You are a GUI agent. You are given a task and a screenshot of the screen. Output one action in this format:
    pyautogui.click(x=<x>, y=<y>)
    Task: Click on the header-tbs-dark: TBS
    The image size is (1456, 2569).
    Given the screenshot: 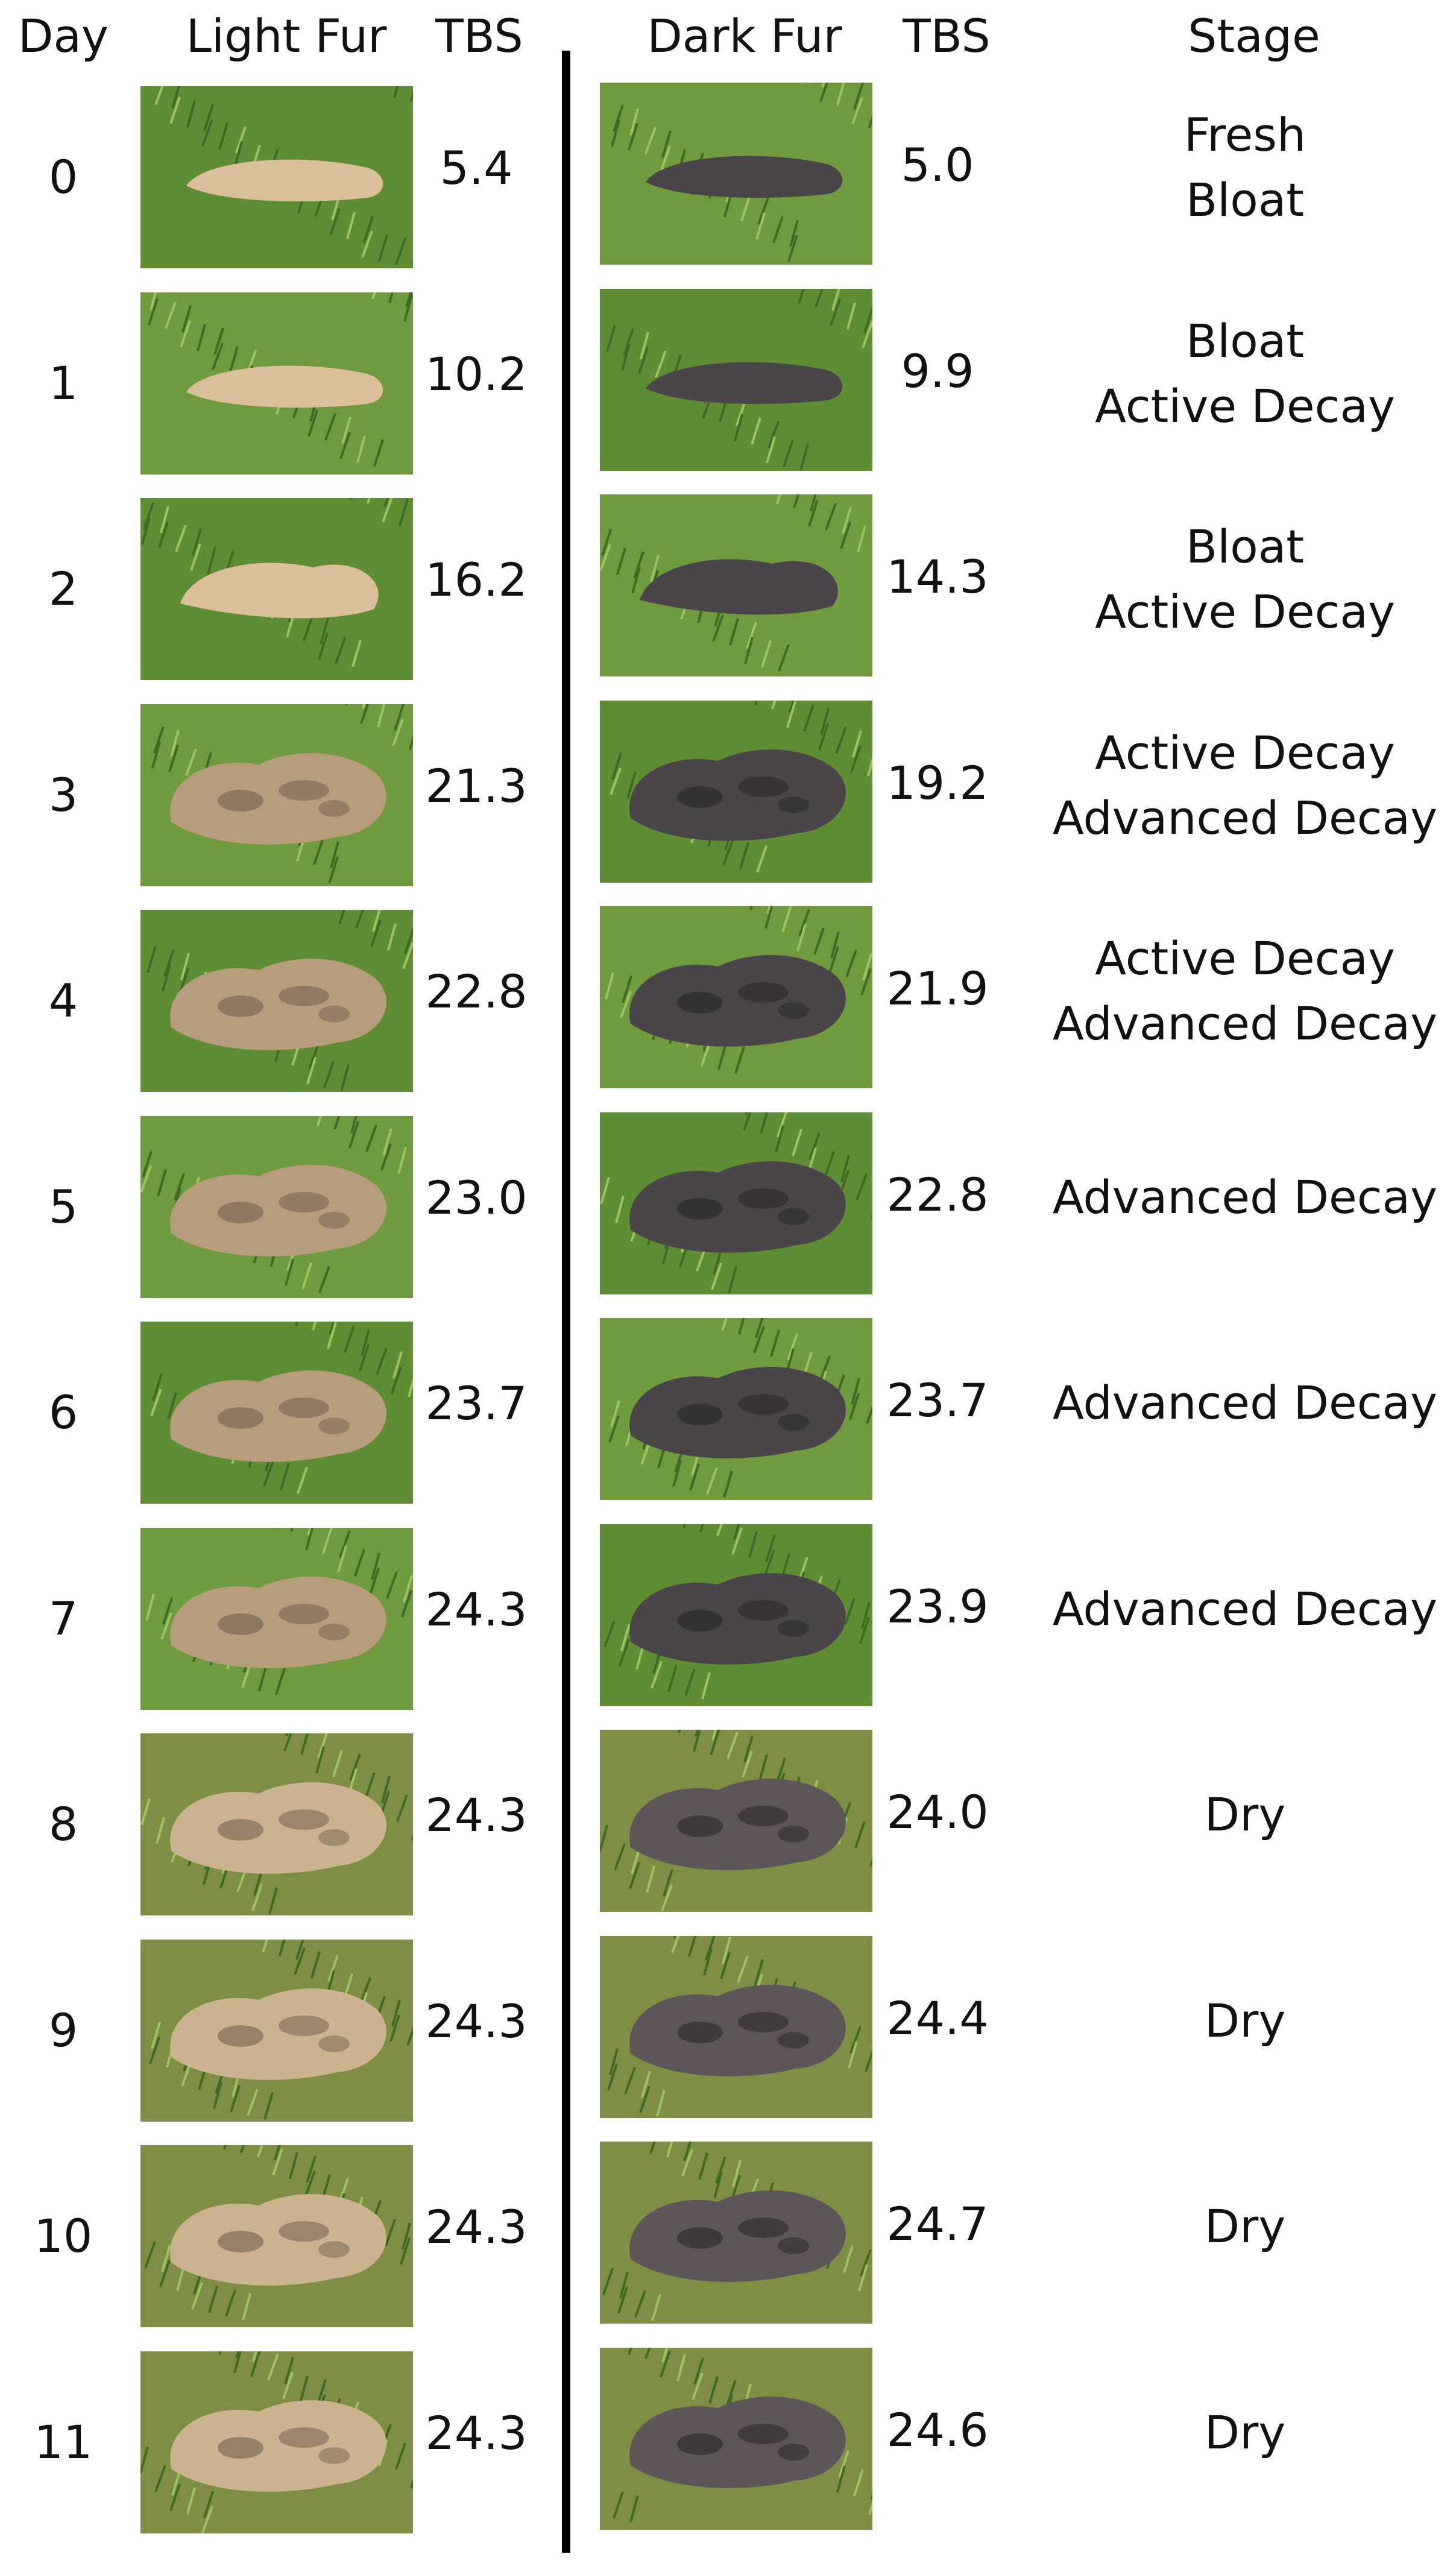 What is the action you would take?
    pyautogui.click(x=947, y=36)
    